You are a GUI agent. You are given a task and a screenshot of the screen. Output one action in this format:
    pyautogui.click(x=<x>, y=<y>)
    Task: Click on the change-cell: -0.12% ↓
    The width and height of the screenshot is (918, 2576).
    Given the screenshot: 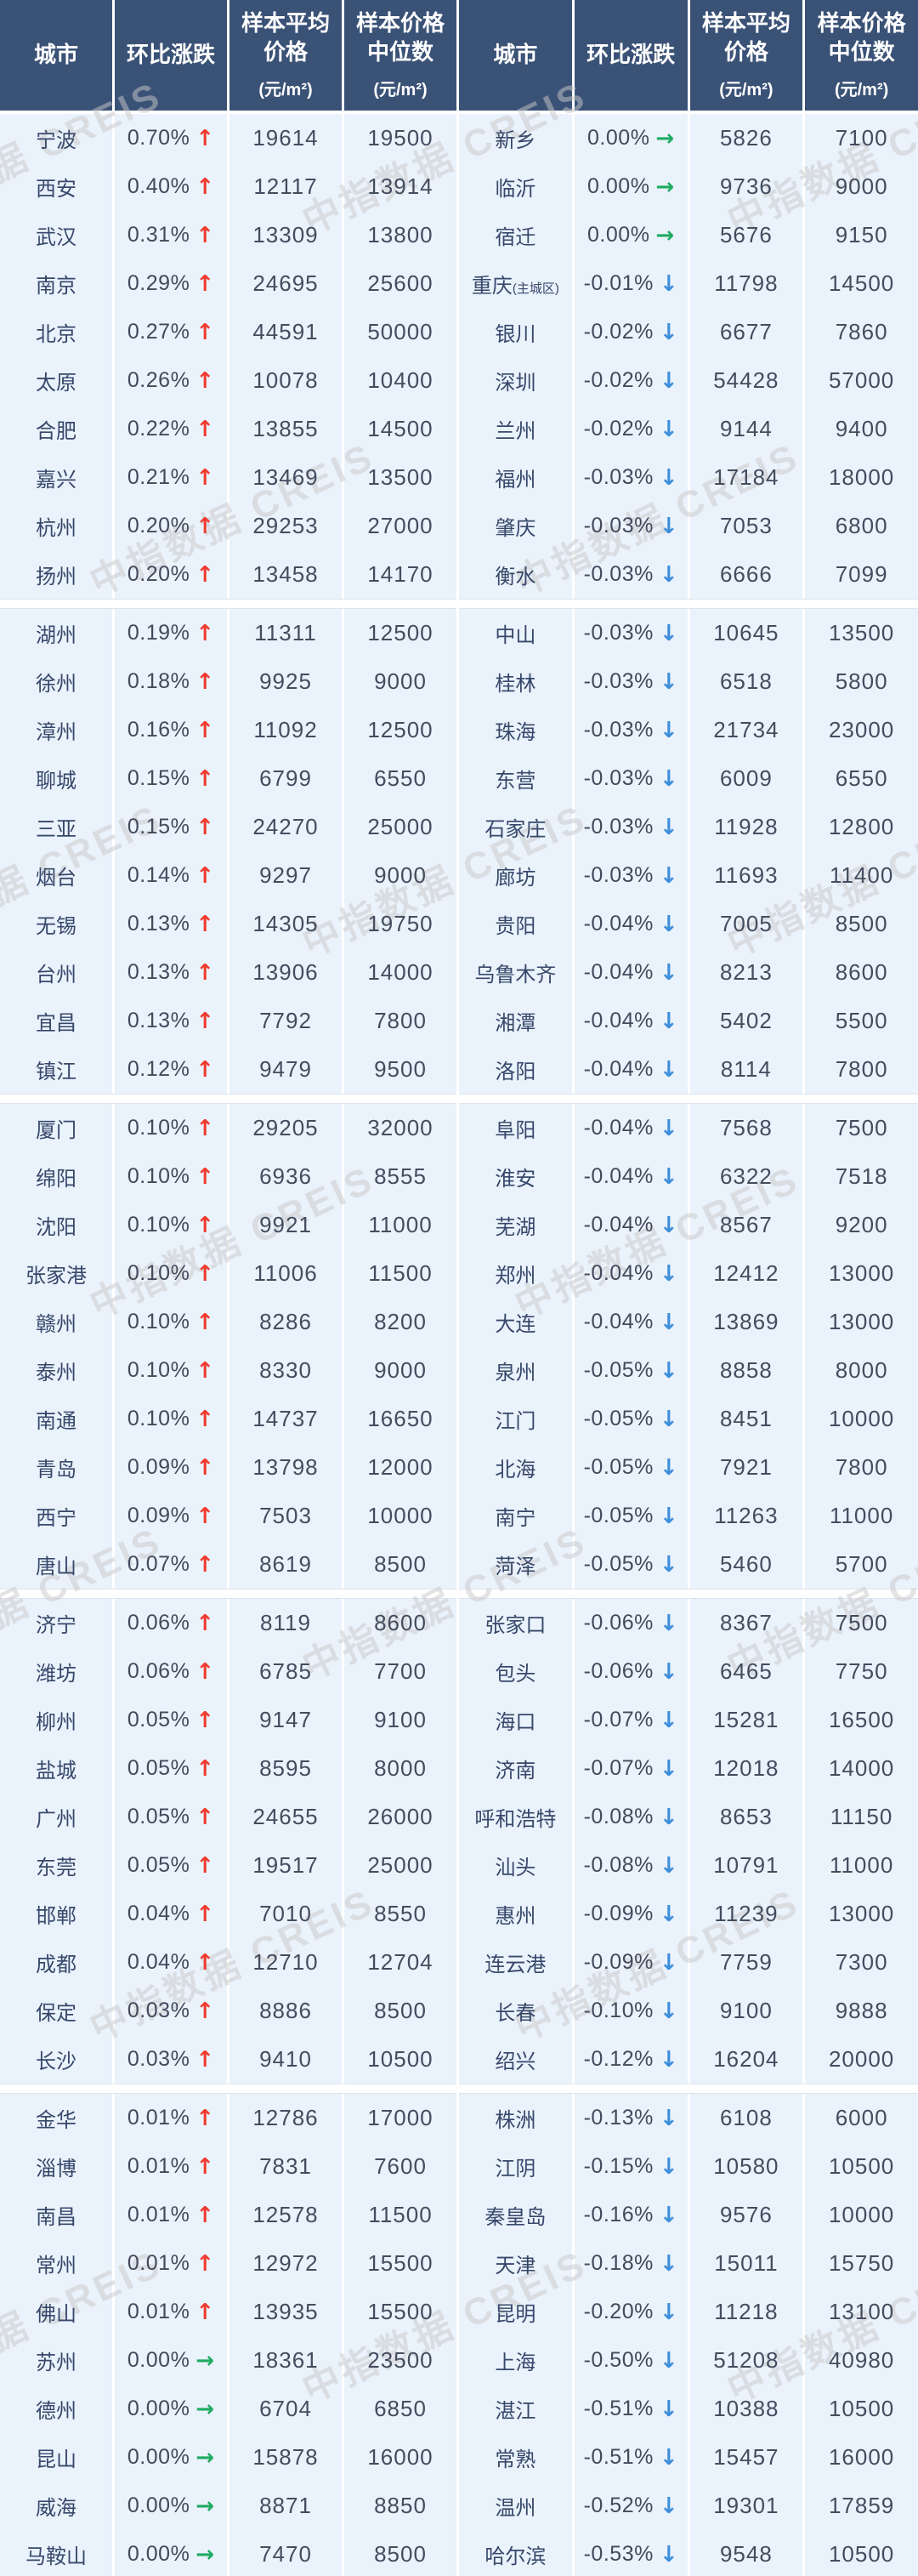 What is the action you would take?
    pyautogui.click(x=631, y=2059)
    